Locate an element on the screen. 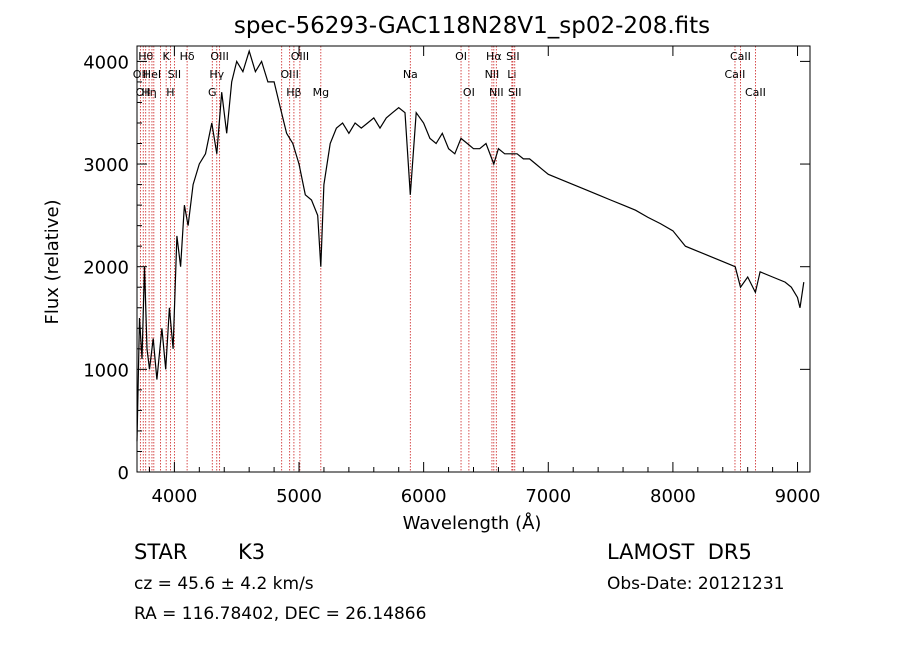 The height and width of the screenshot is (649, 900). y-tick-label-4: 4000 is located at coordinates (106, 62).